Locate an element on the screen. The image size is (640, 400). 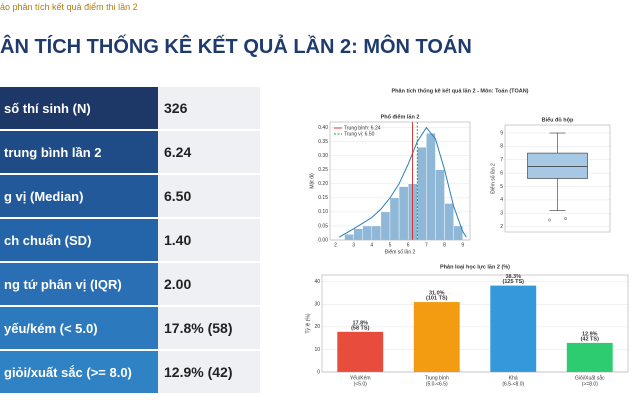
table-row: yếu/kém (< 5.0) 17.8% (58) is located at coordinates (130, 328).